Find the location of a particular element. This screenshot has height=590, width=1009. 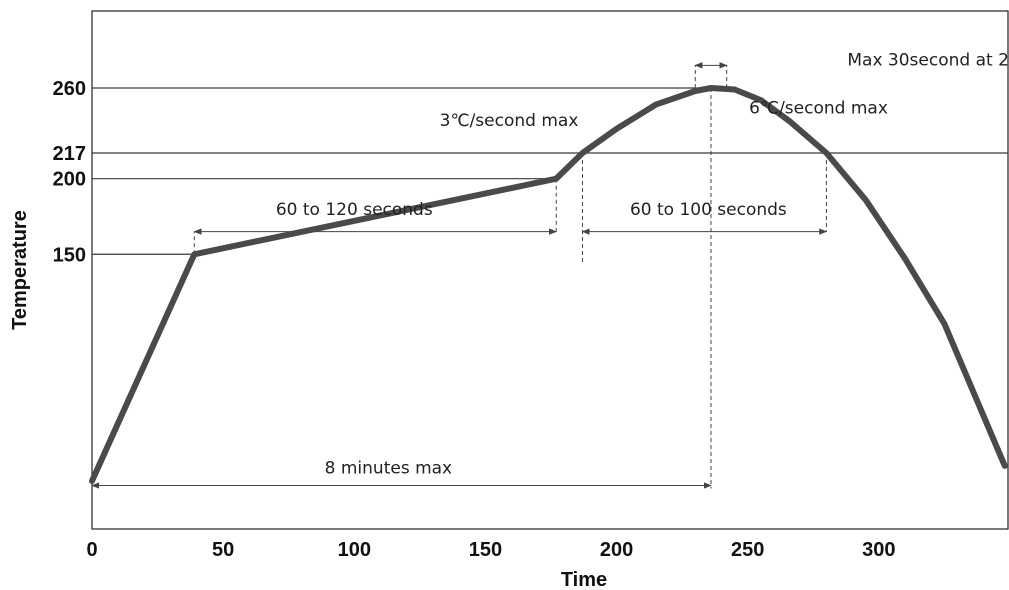

annotation-ann_60_120: 60 to 120 seconds is located at coordinates (354, 210).